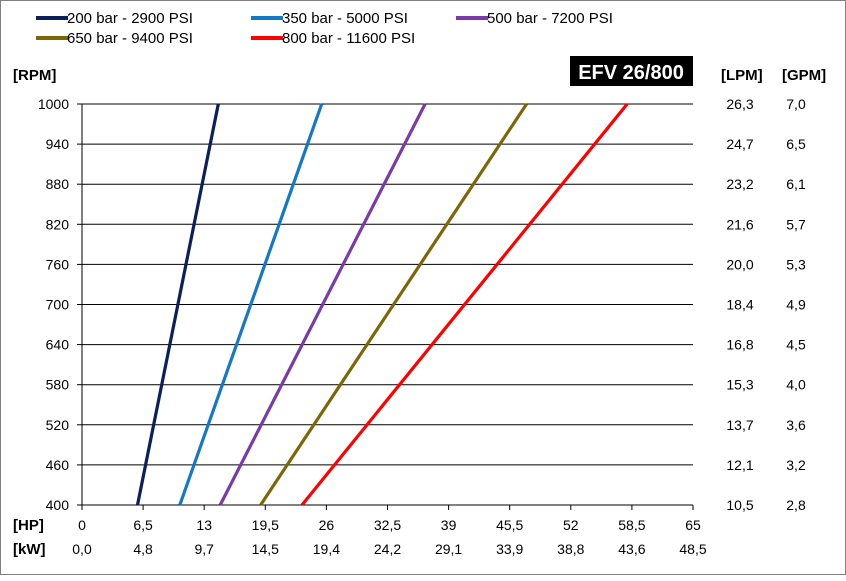 This screenshot has width=846, height=581. Describe the element at coordinates (58, 385) in the screenshot. I see `y-tick-label: 580` at that location.